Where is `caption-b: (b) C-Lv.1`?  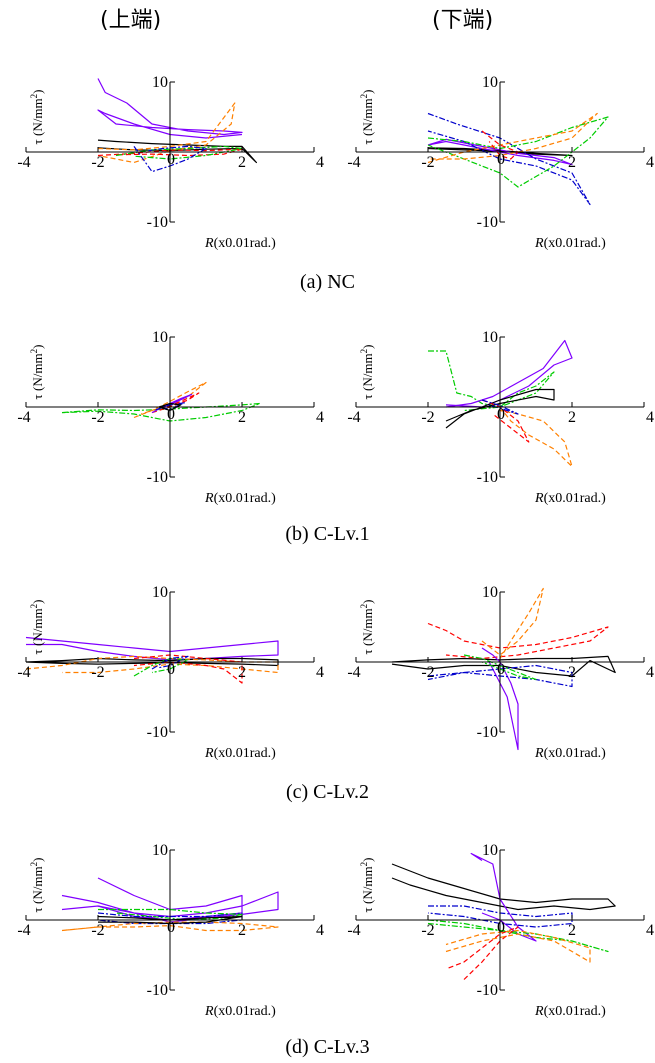 caption-b: (b) C-Lv.1 is located at coordinates (327, 534).